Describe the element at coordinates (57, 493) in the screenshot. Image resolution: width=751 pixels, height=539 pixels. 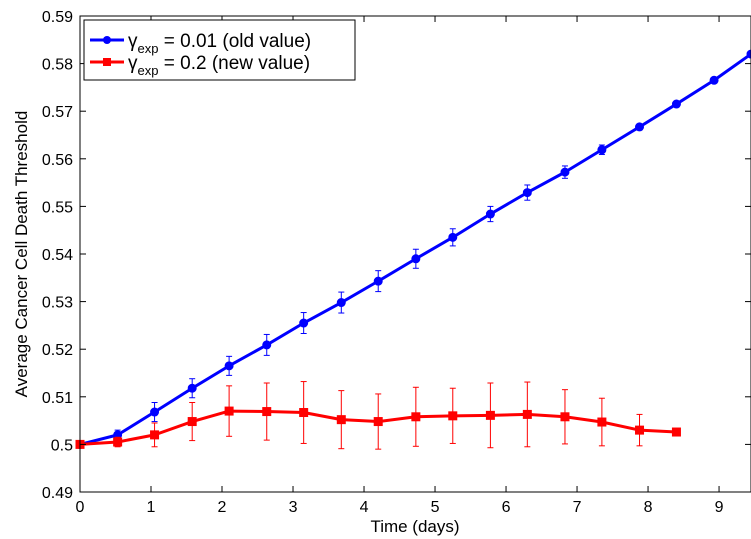
I see `y-tick-label: 0.49` at that location.